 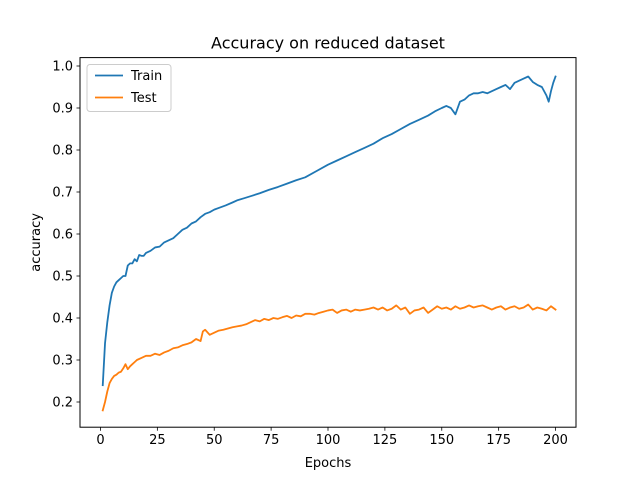 I want to click on legend: Train Test, so click(x=129, y=88).